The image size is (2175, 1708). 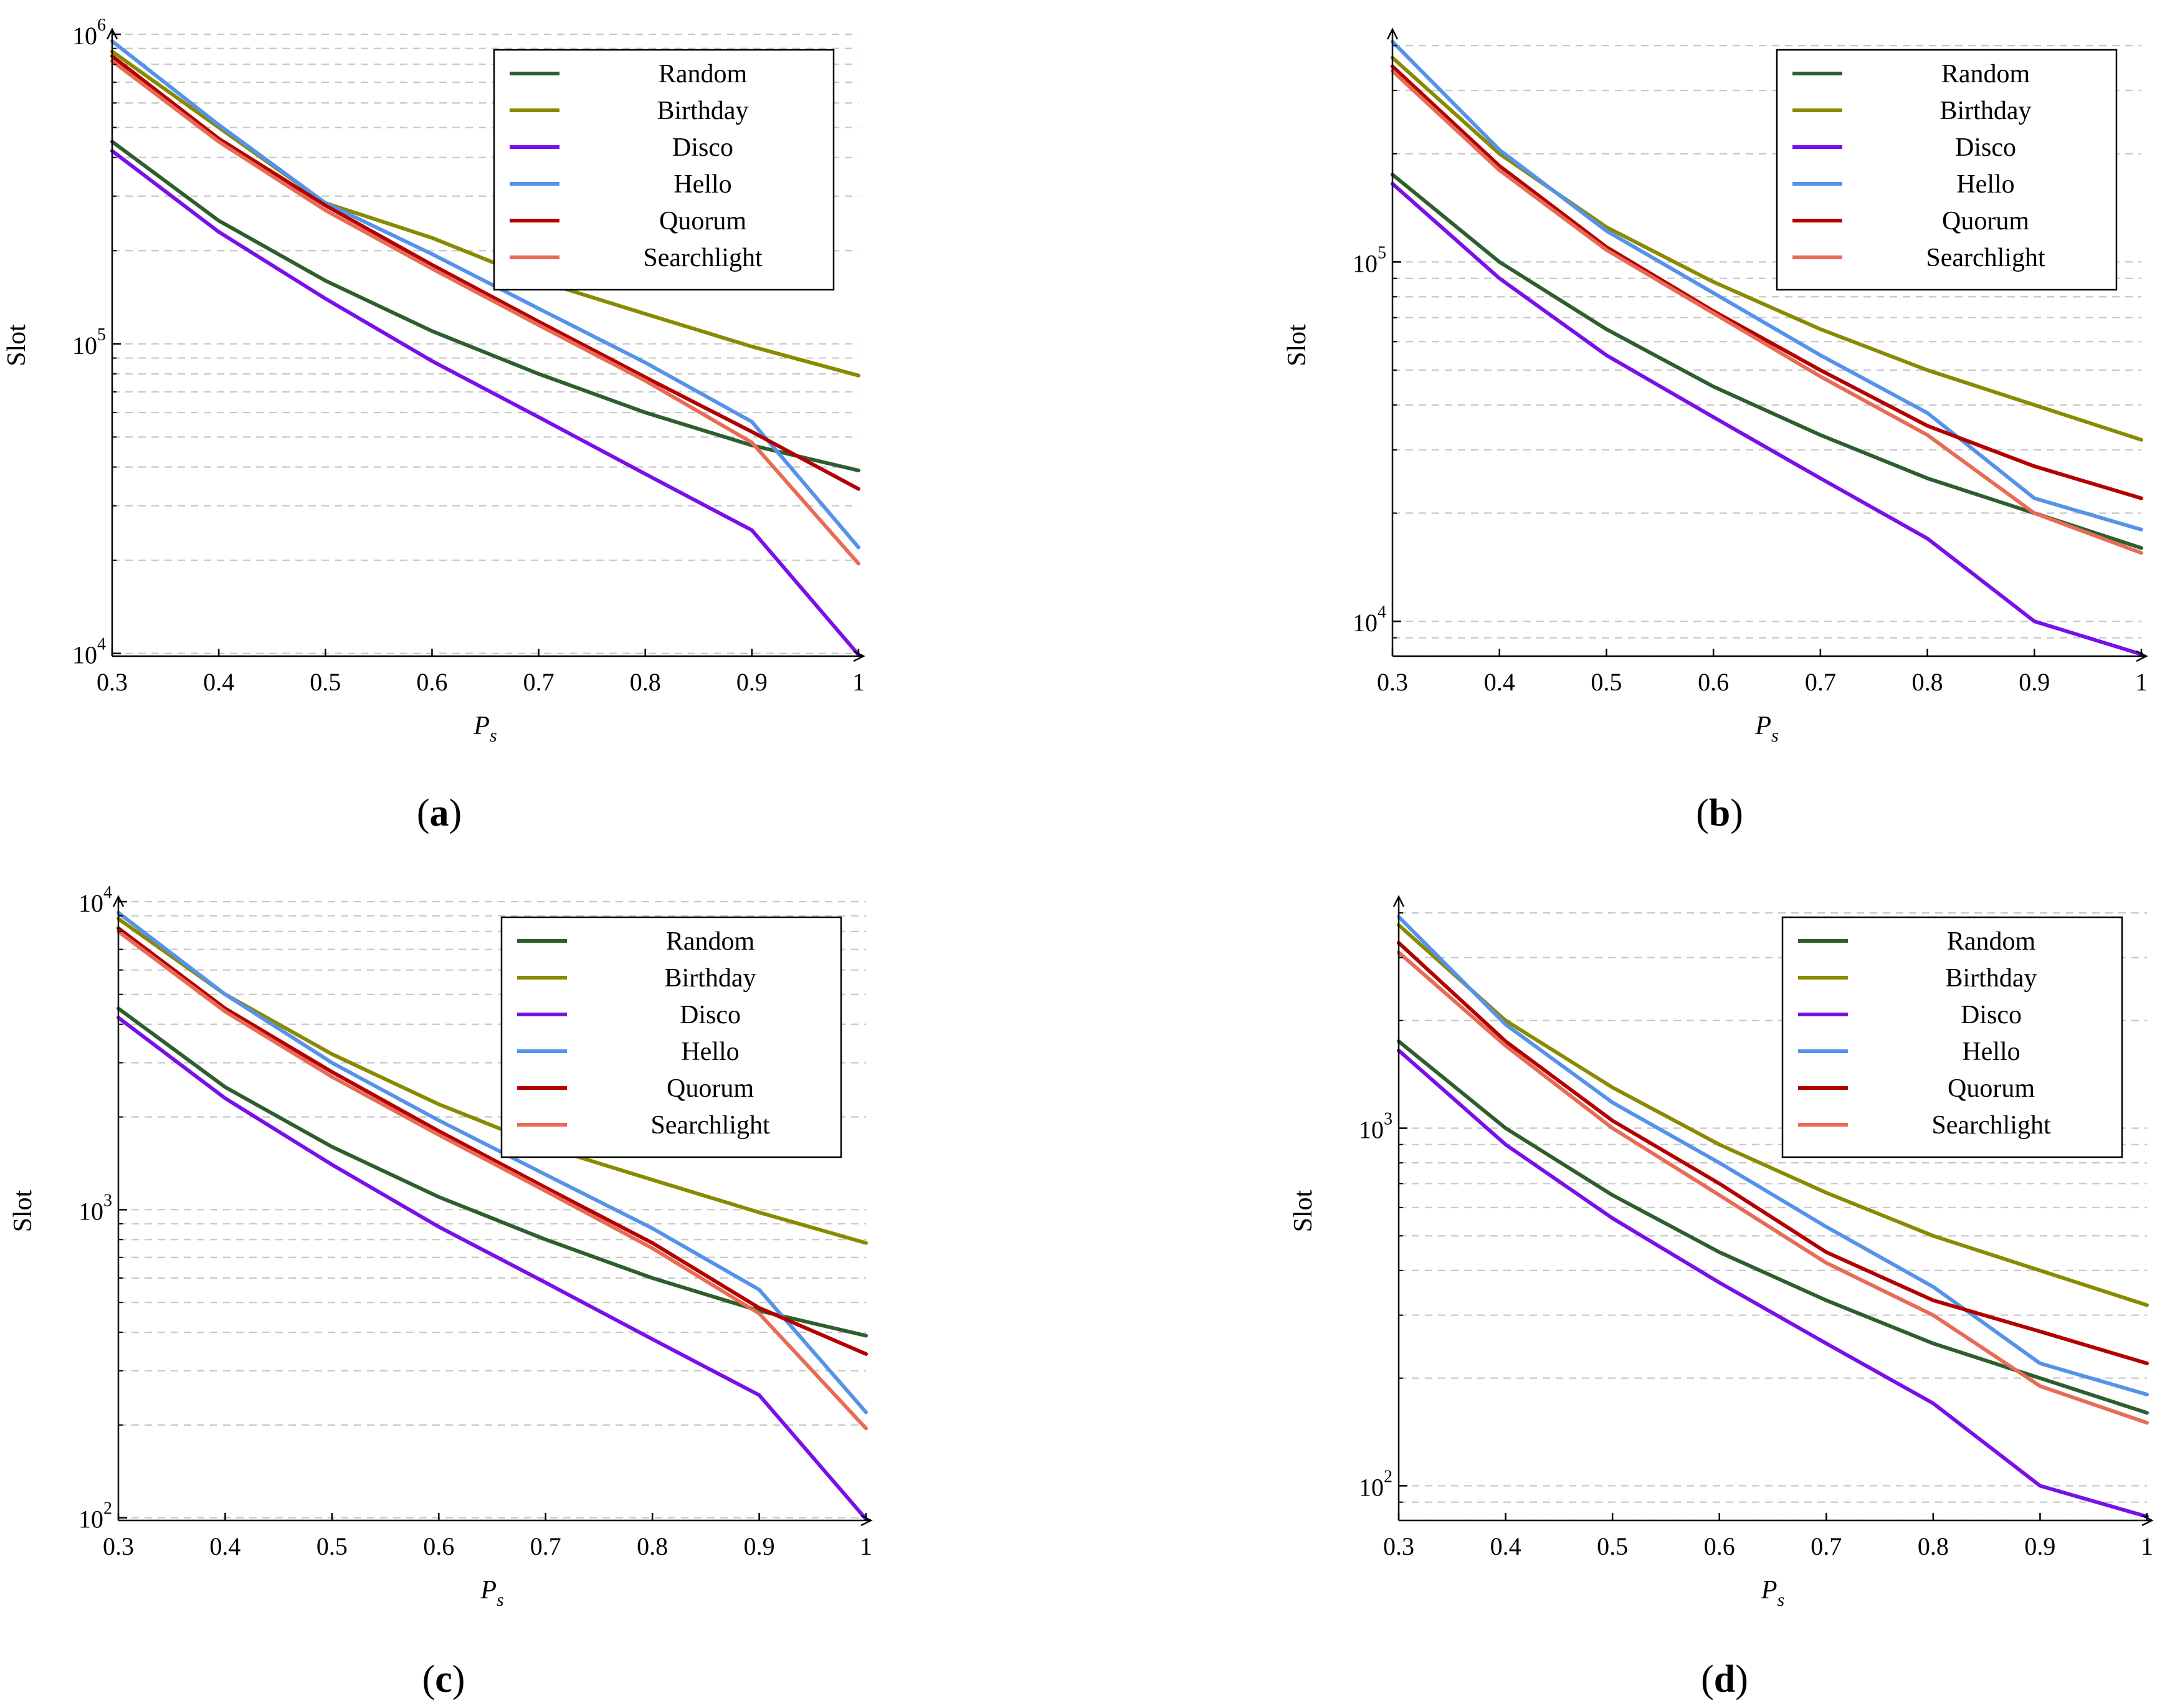 I want to click on x-tick-label: 0.6, so click(x=1719, y=1546).